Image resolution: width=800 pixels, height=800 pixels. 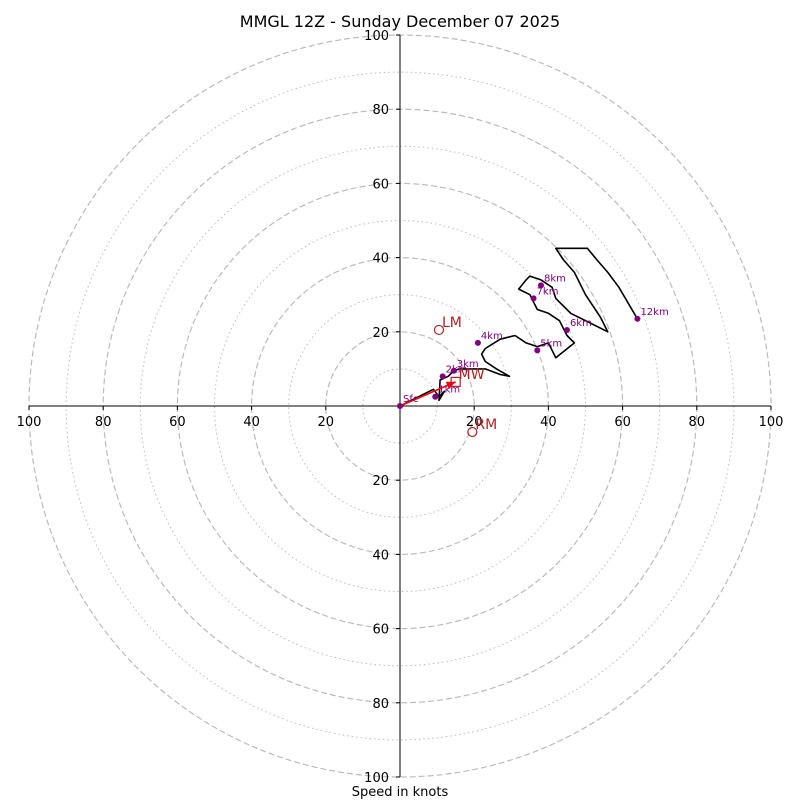 What do you see at coordinates (551, 343) in the screenshot?
I see `height-label: 5km` at bounding box center [551, 343].